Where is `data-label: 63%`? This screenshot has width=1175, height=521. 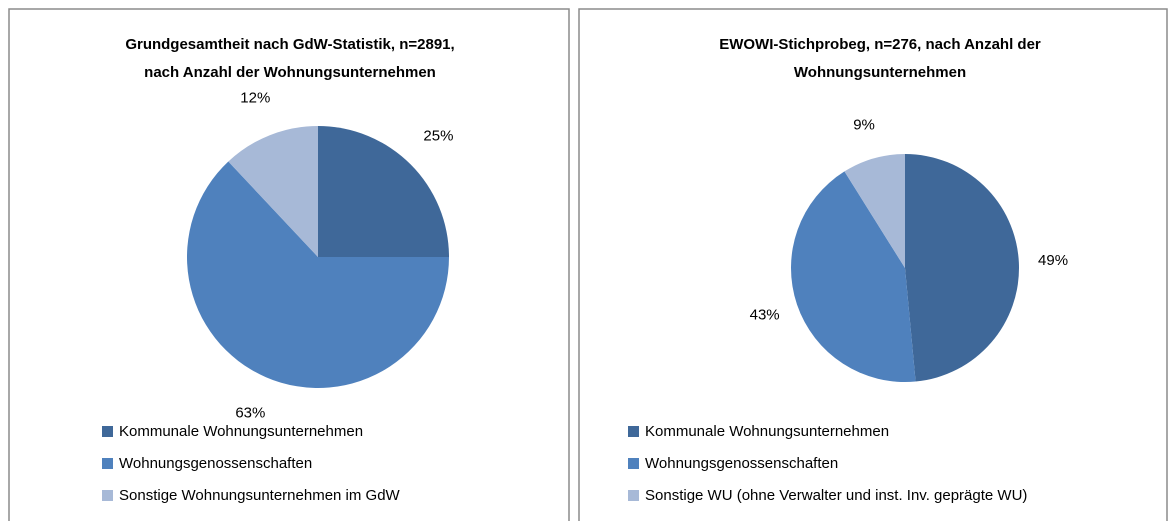 data-label: 63% is located at coordinates (250, 412).